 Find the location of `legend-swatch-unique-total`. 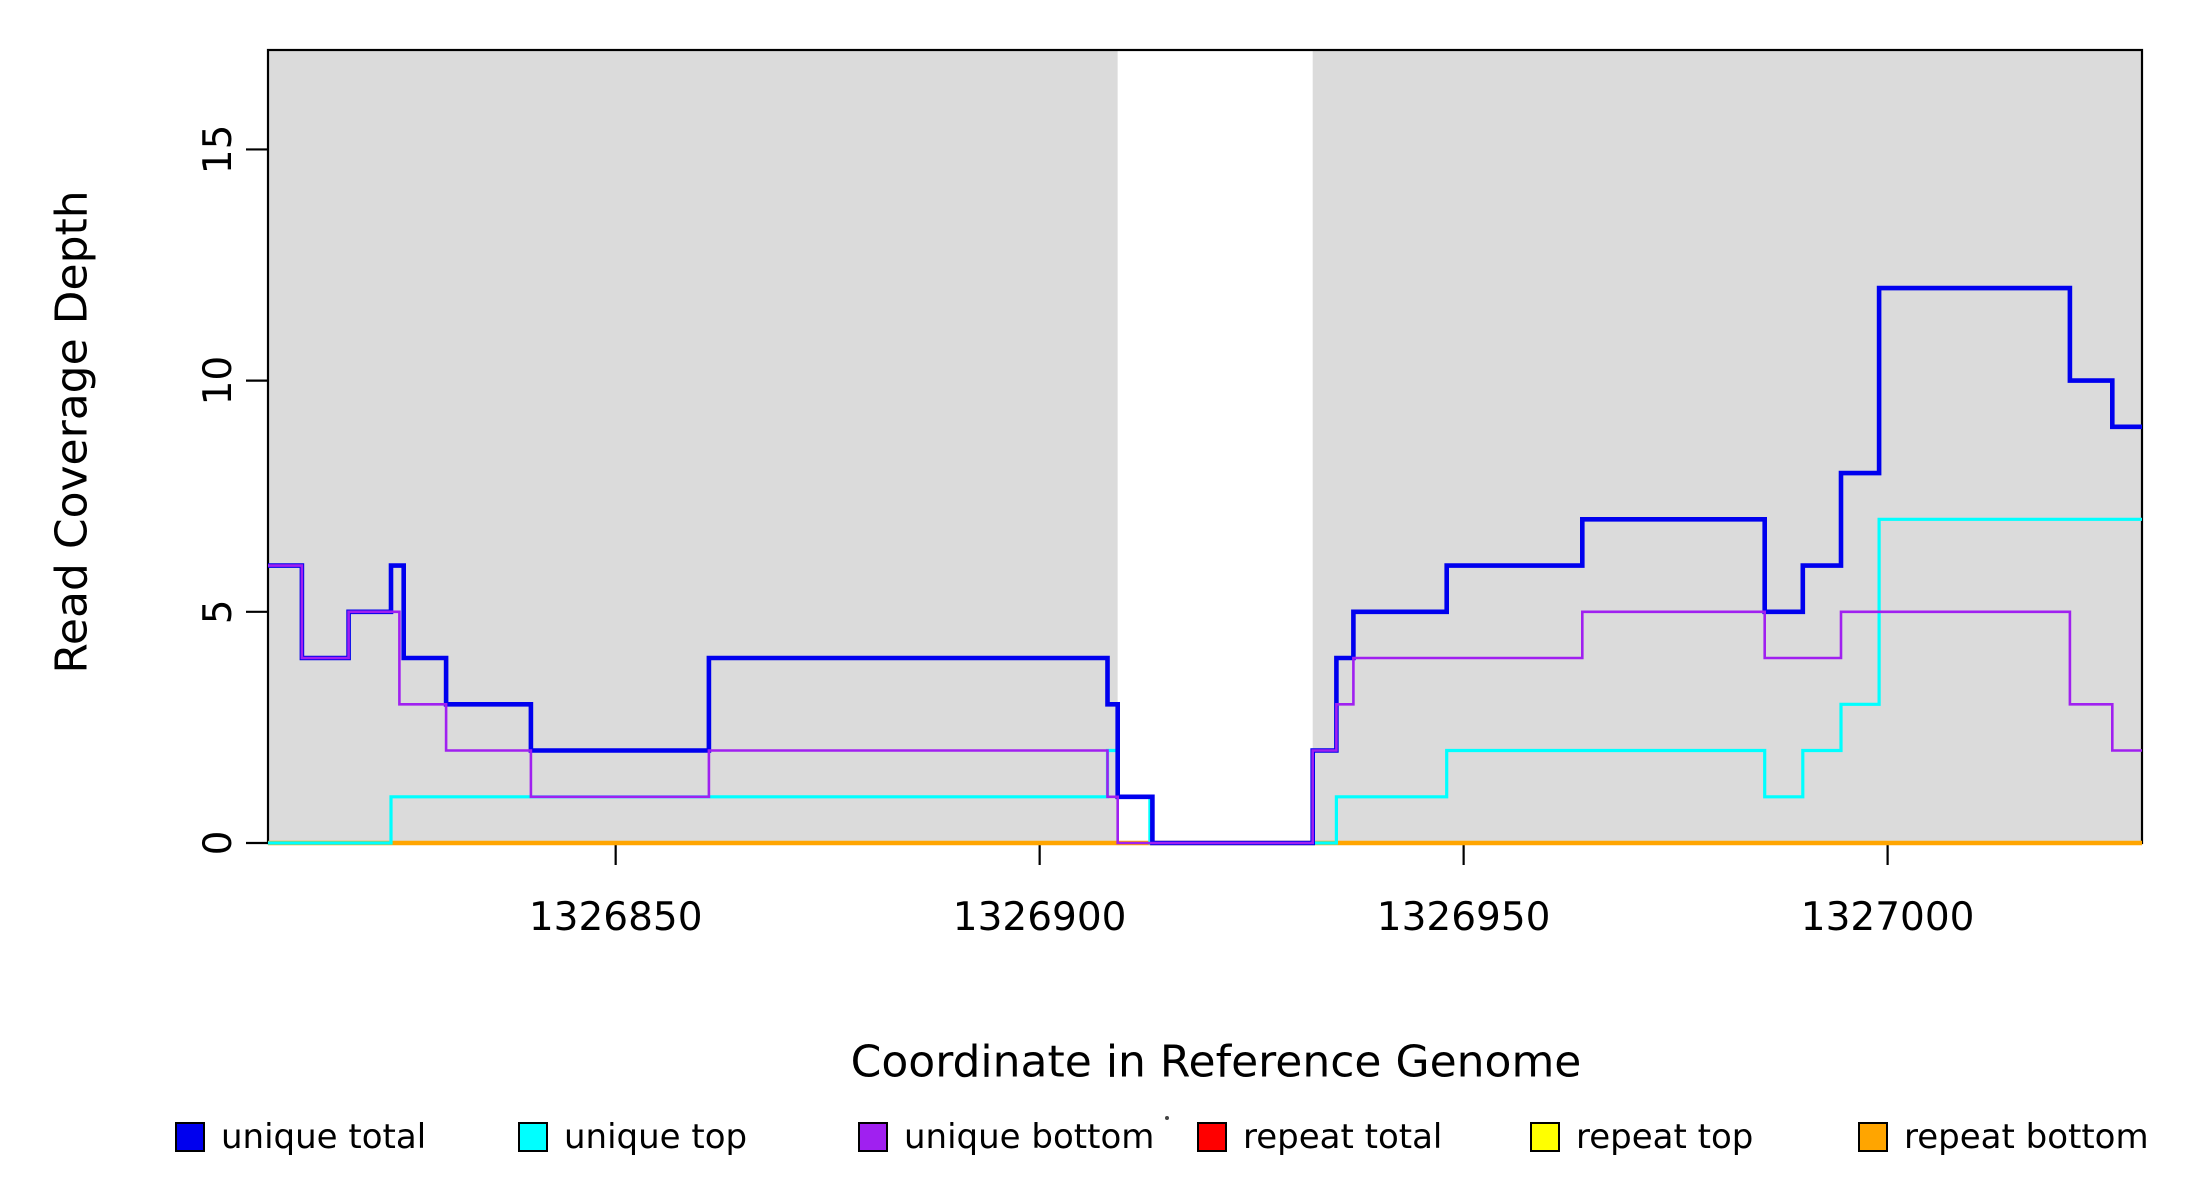

legend-swatch-unique-total is located at coordinates (190, 1137).